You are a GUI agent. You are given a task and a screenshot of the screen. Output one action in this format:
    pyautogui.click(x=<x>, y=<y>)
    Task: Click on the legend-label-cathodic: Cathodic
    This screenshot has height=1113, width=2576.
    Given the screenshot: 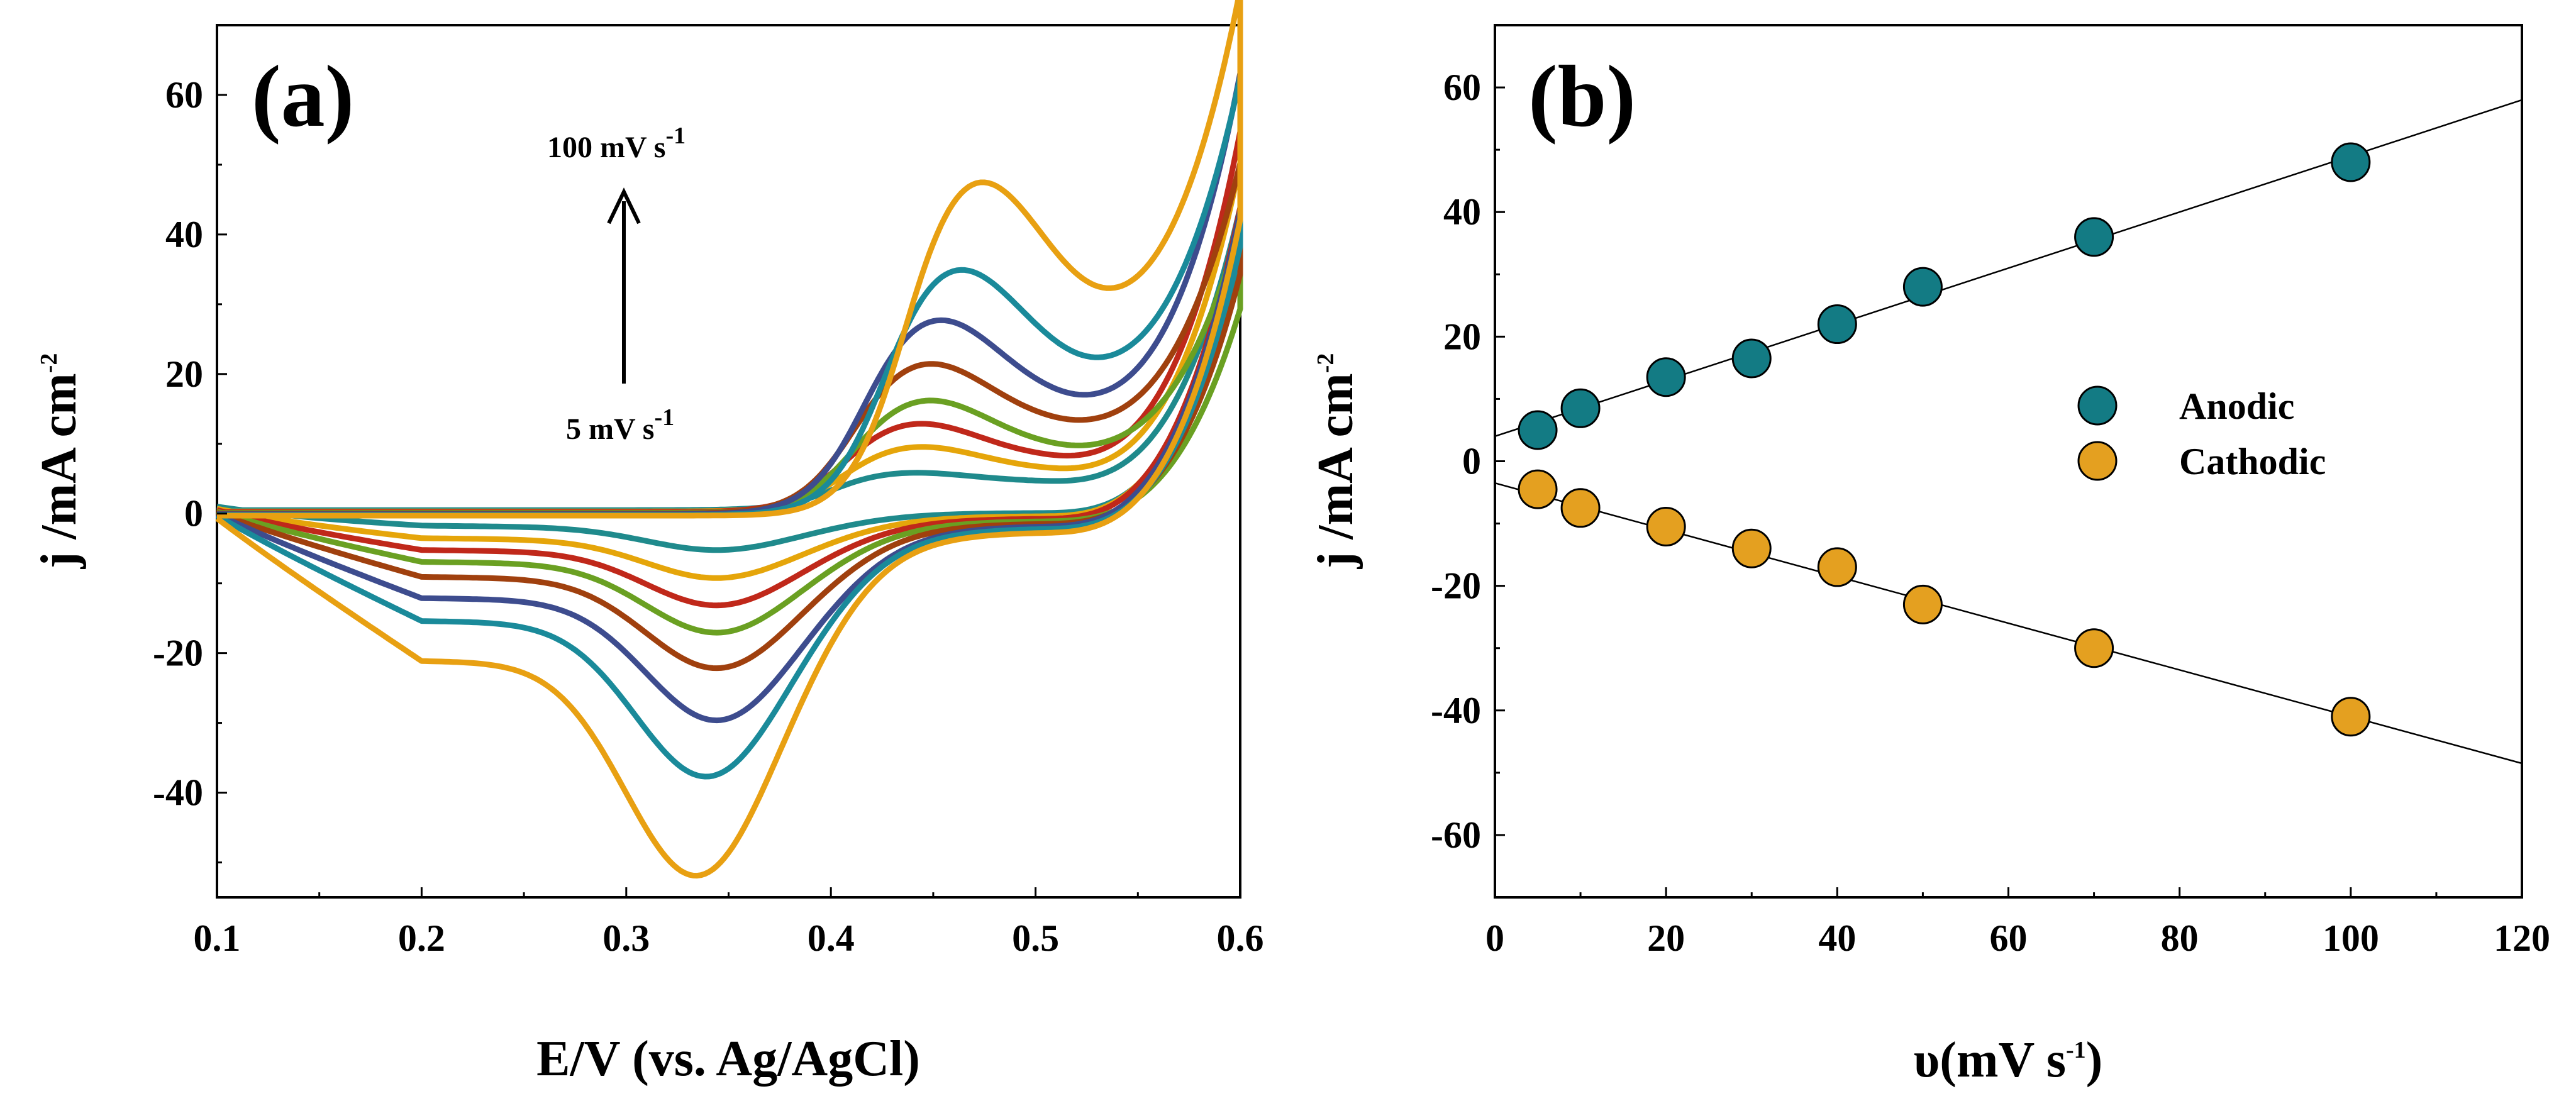 What is the action you would take?
    pyautogui.click(x=2252, y=461)
    